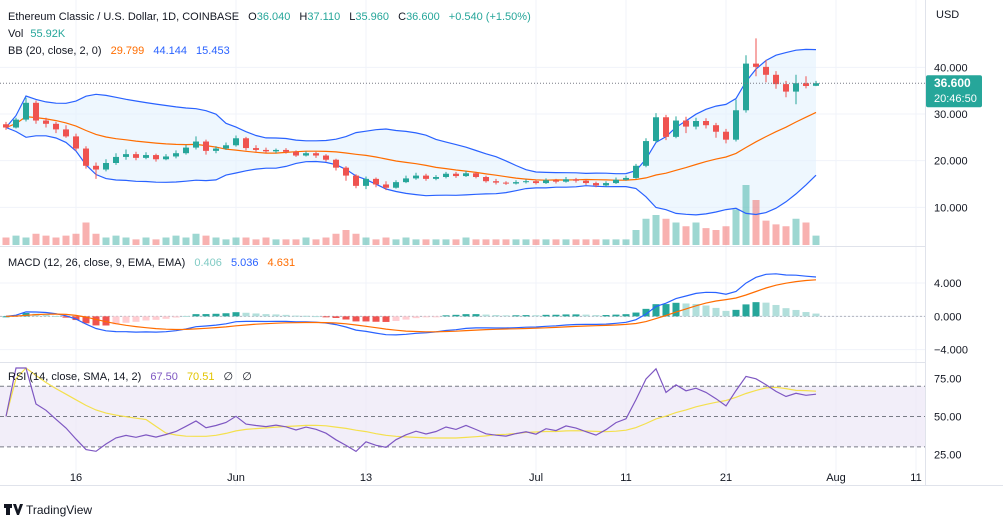  Describe the element at coordinates (411, 314) in the screenshot. I see `macd-histogram` at that location.